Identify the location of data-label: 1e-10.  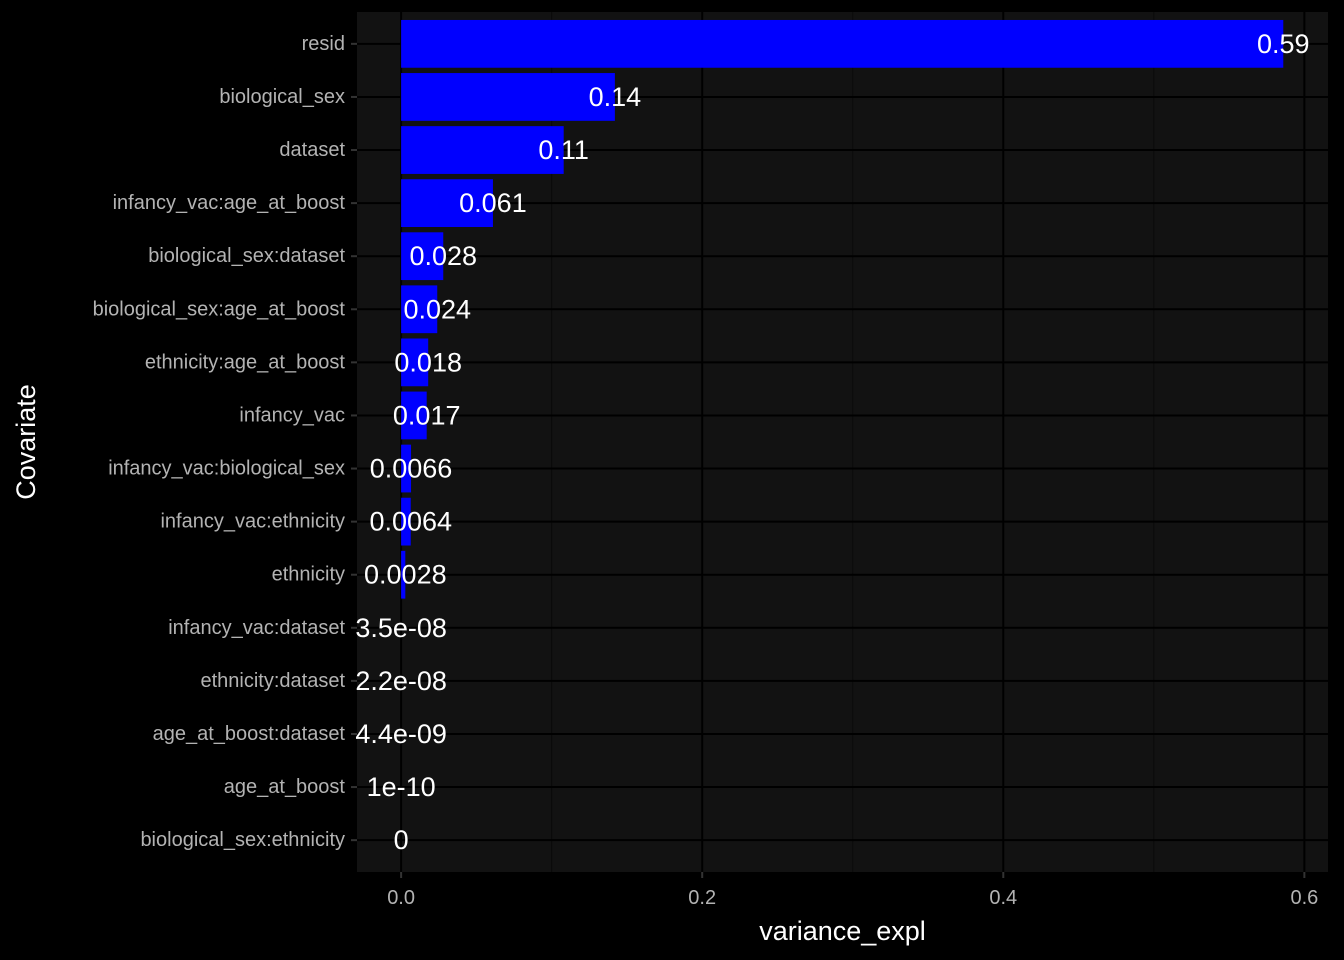
(401, 787).